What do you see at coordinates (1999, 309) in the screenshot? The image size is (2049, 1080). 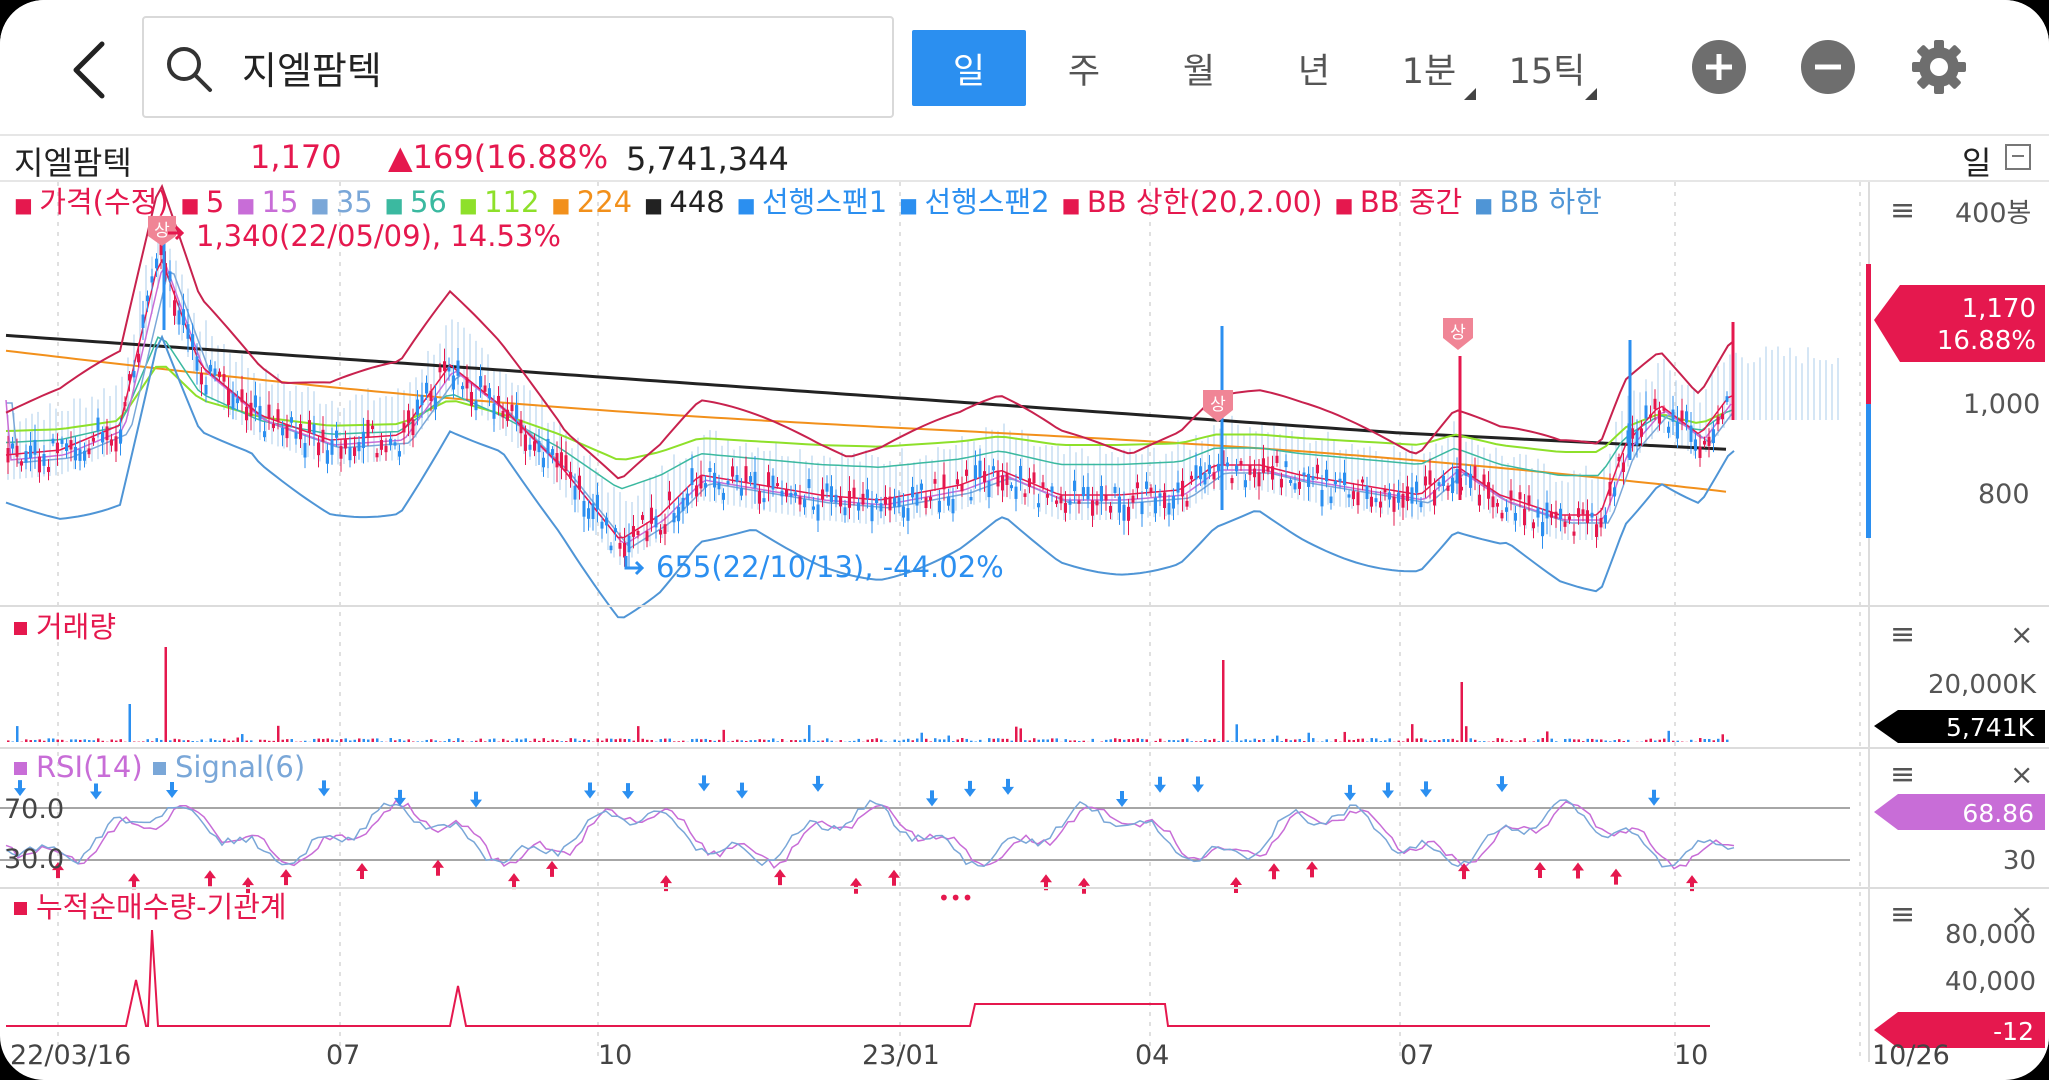 I see `current-price-tag-price: 1,170` at bounding box center [1999, 309].